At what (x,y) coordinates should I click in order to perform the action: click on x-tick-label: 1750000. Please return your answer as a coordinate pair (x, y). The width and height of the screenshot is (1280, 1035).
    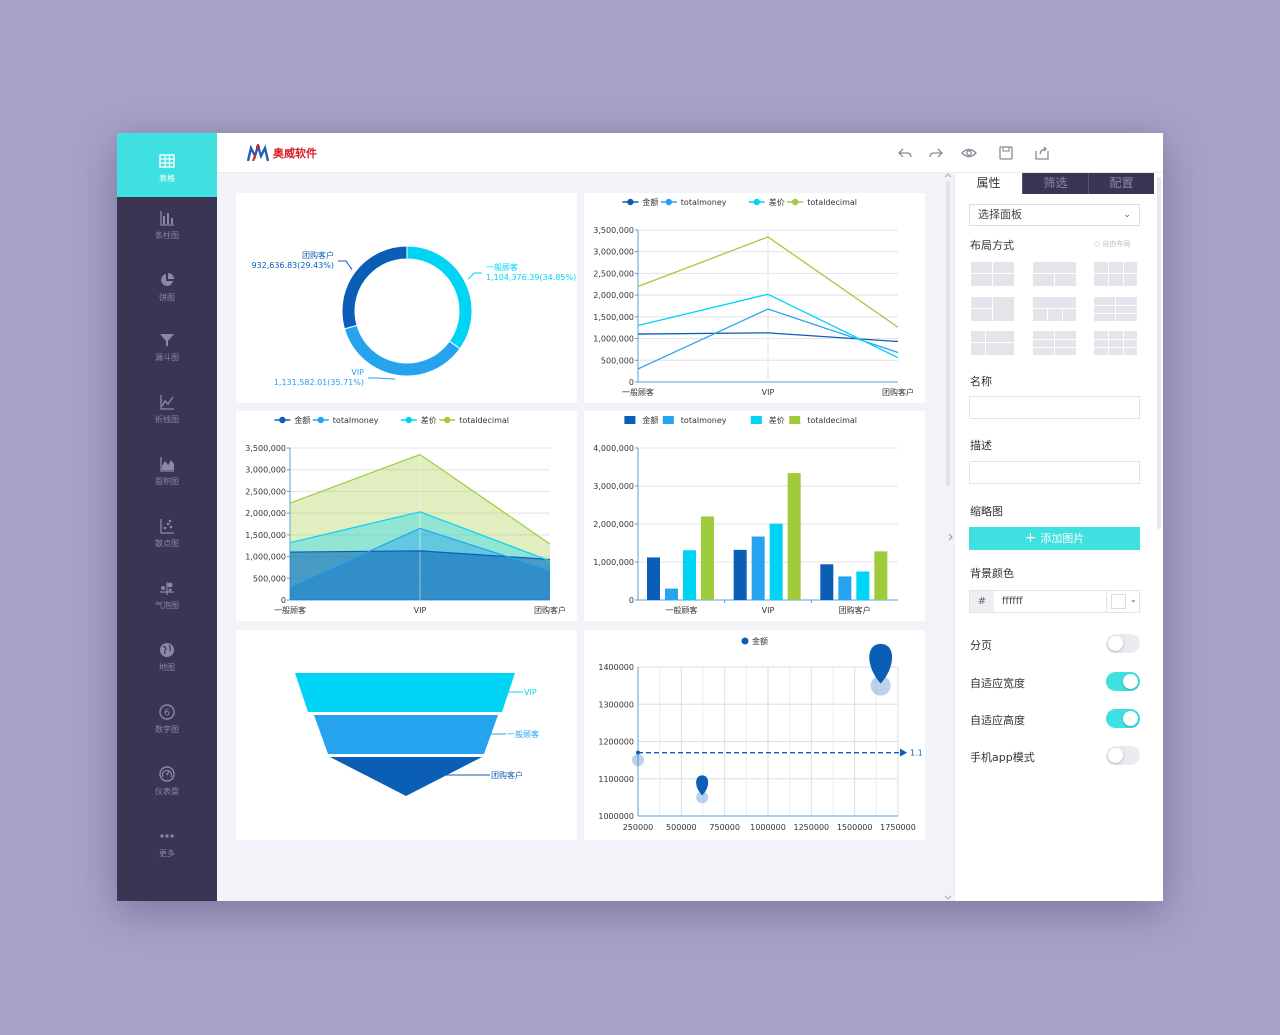
    Looking at the image, I should click on (898, 827).